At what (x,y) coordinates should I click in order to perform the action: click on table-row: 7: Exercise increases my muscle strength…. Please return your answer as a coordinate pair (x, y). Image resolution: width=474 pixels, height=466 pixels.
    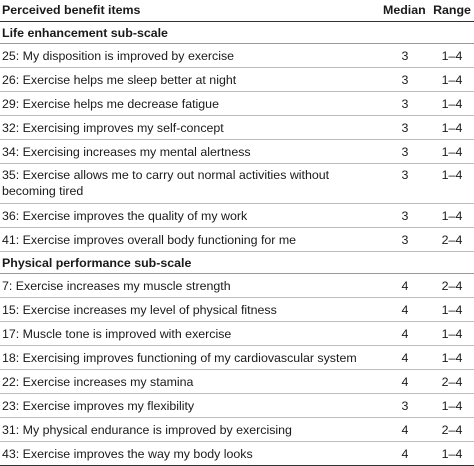
    Looking at the image, I should click on (237, 286).